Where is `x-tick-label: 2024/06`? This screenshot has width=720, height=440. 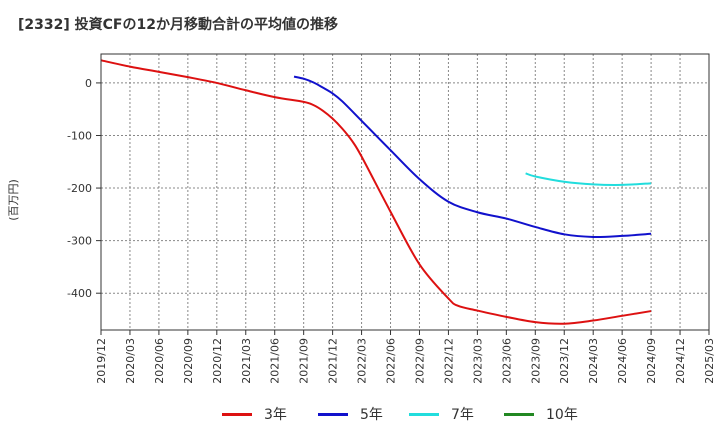
x-tick-label: 2024/06 is located at coordinates (622, 361).